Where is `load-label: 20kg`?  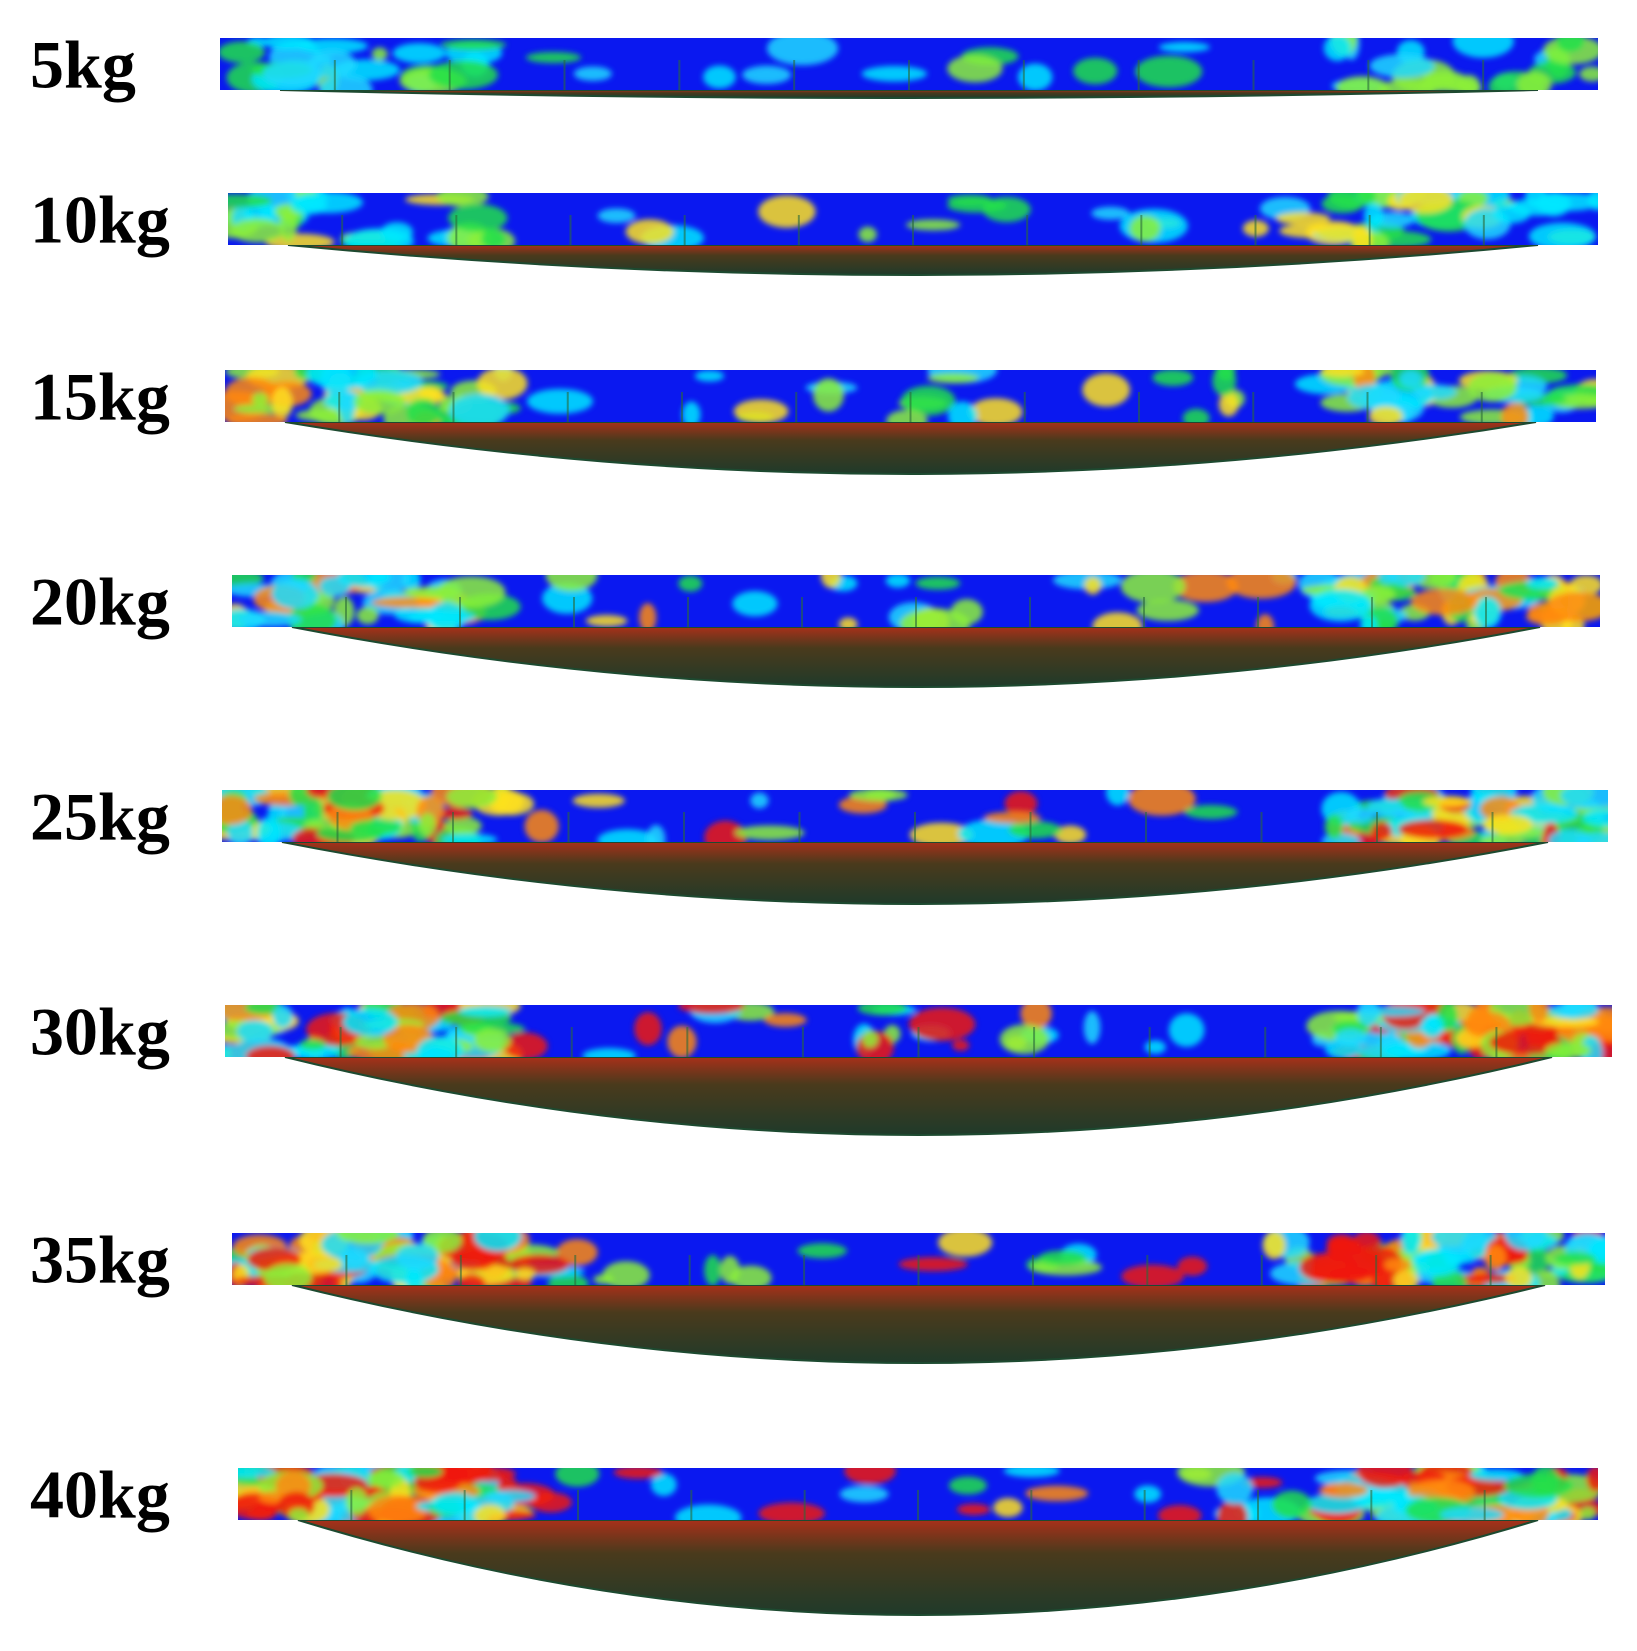 load-label: 20kg is located at coordinates (100, 602).